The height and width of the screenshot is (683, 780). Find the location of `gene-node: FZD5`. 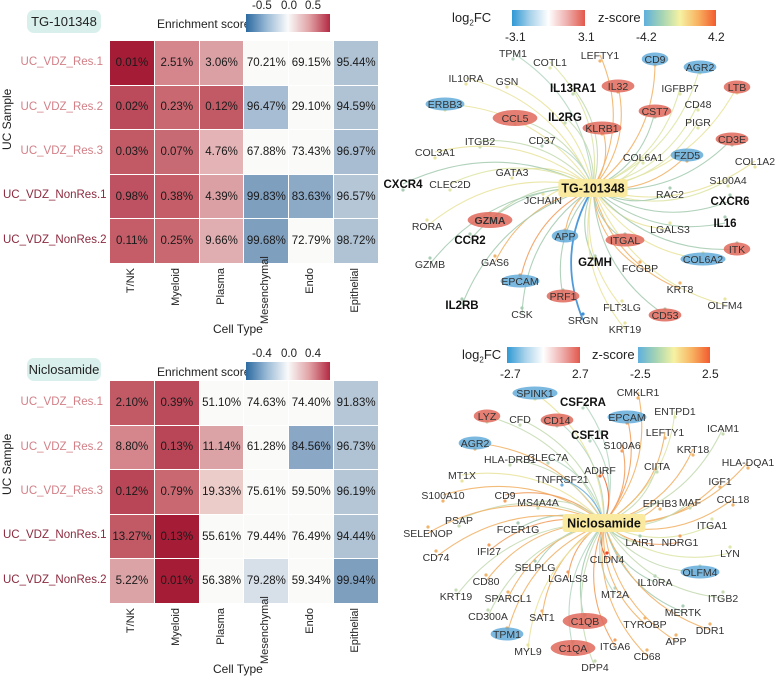

gene-node: FZD5 is located at coordinates (687, 156).